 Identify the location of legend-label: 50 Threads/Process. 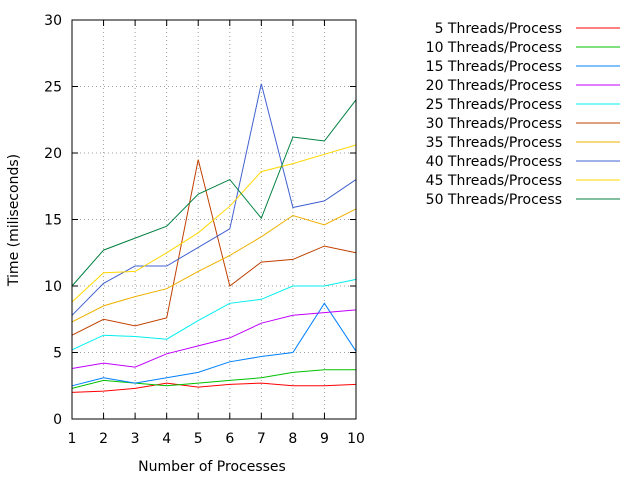
(494, 200).